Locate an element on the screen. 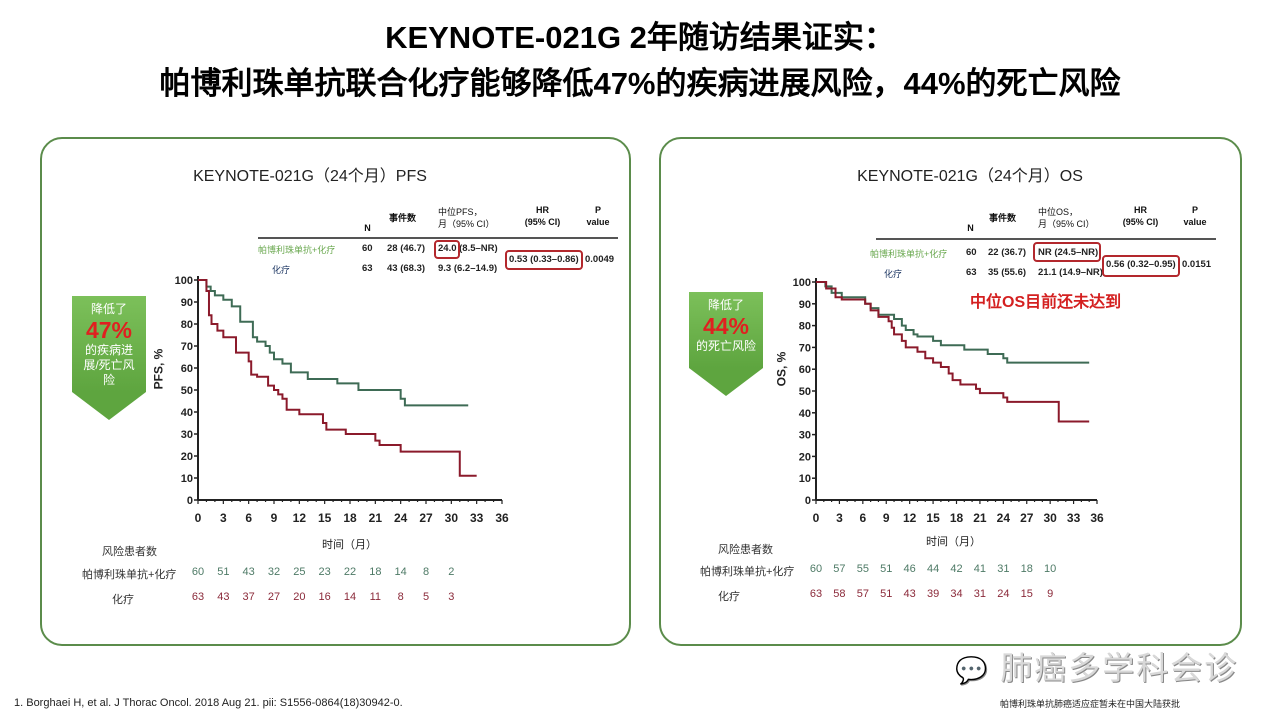 This screenshot has height=720, width=1280. pfs-risk-count: 2 is located at coordinates (451, 572).